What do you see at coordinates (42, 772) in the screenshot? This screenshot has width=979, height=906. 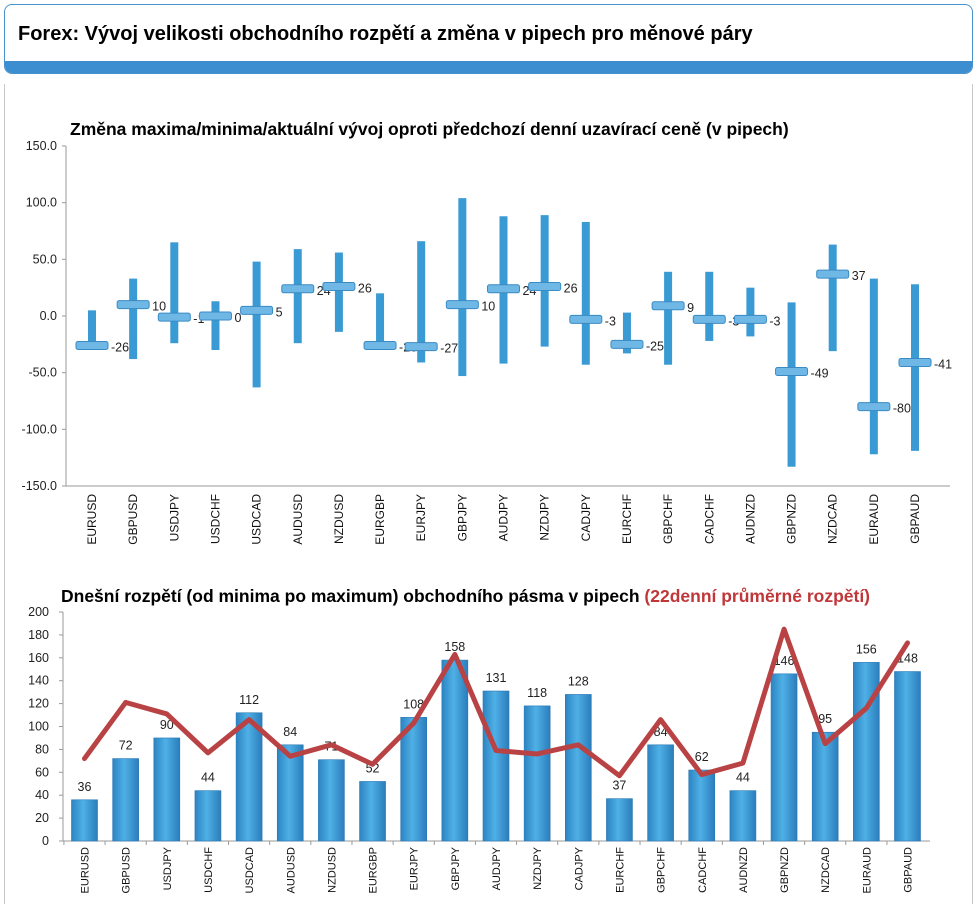 I see `bar-y-tick-label: 60` at bounding box center [42, 772].